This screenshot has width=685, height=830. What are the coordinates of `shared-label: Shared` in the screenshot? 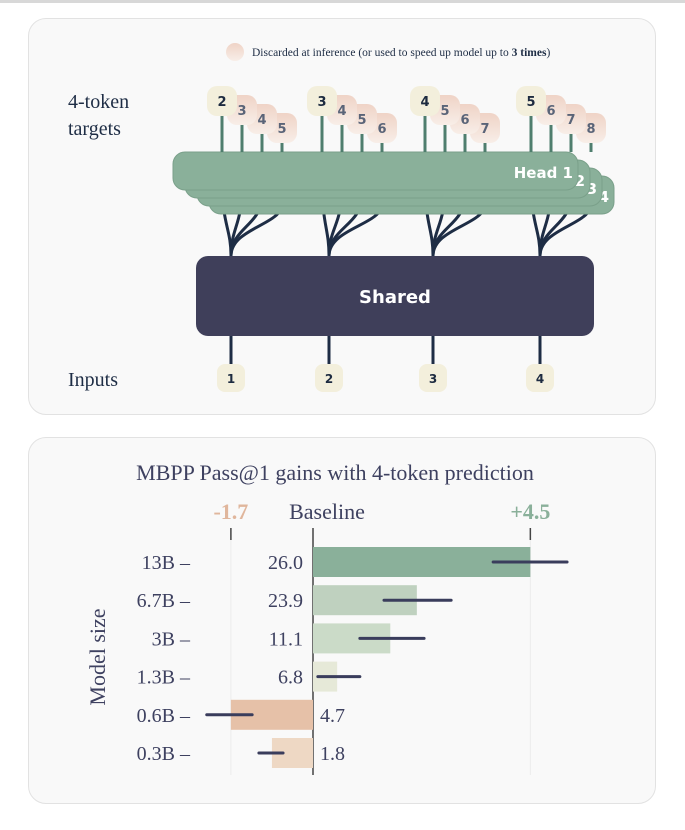 It's located at (395, 297).